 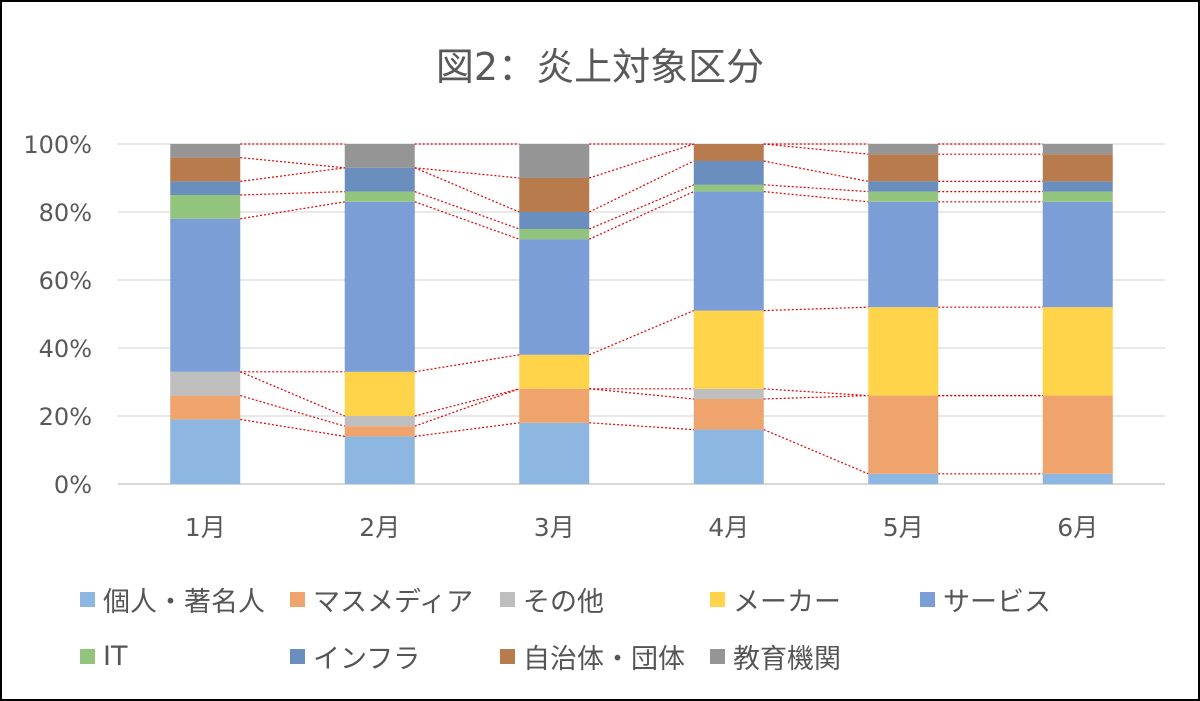 I want to click on legend-item: IT, so click(x=103, y=656).